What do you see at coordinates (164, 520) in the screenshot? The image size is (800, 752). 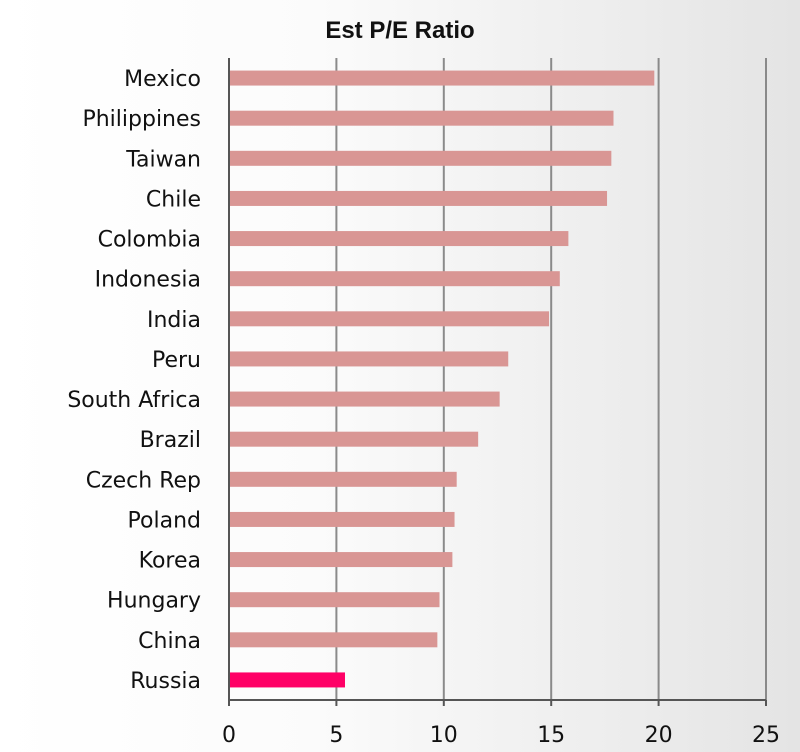 I see `category-label-poland: Poland` at bounding box center [164, 520].